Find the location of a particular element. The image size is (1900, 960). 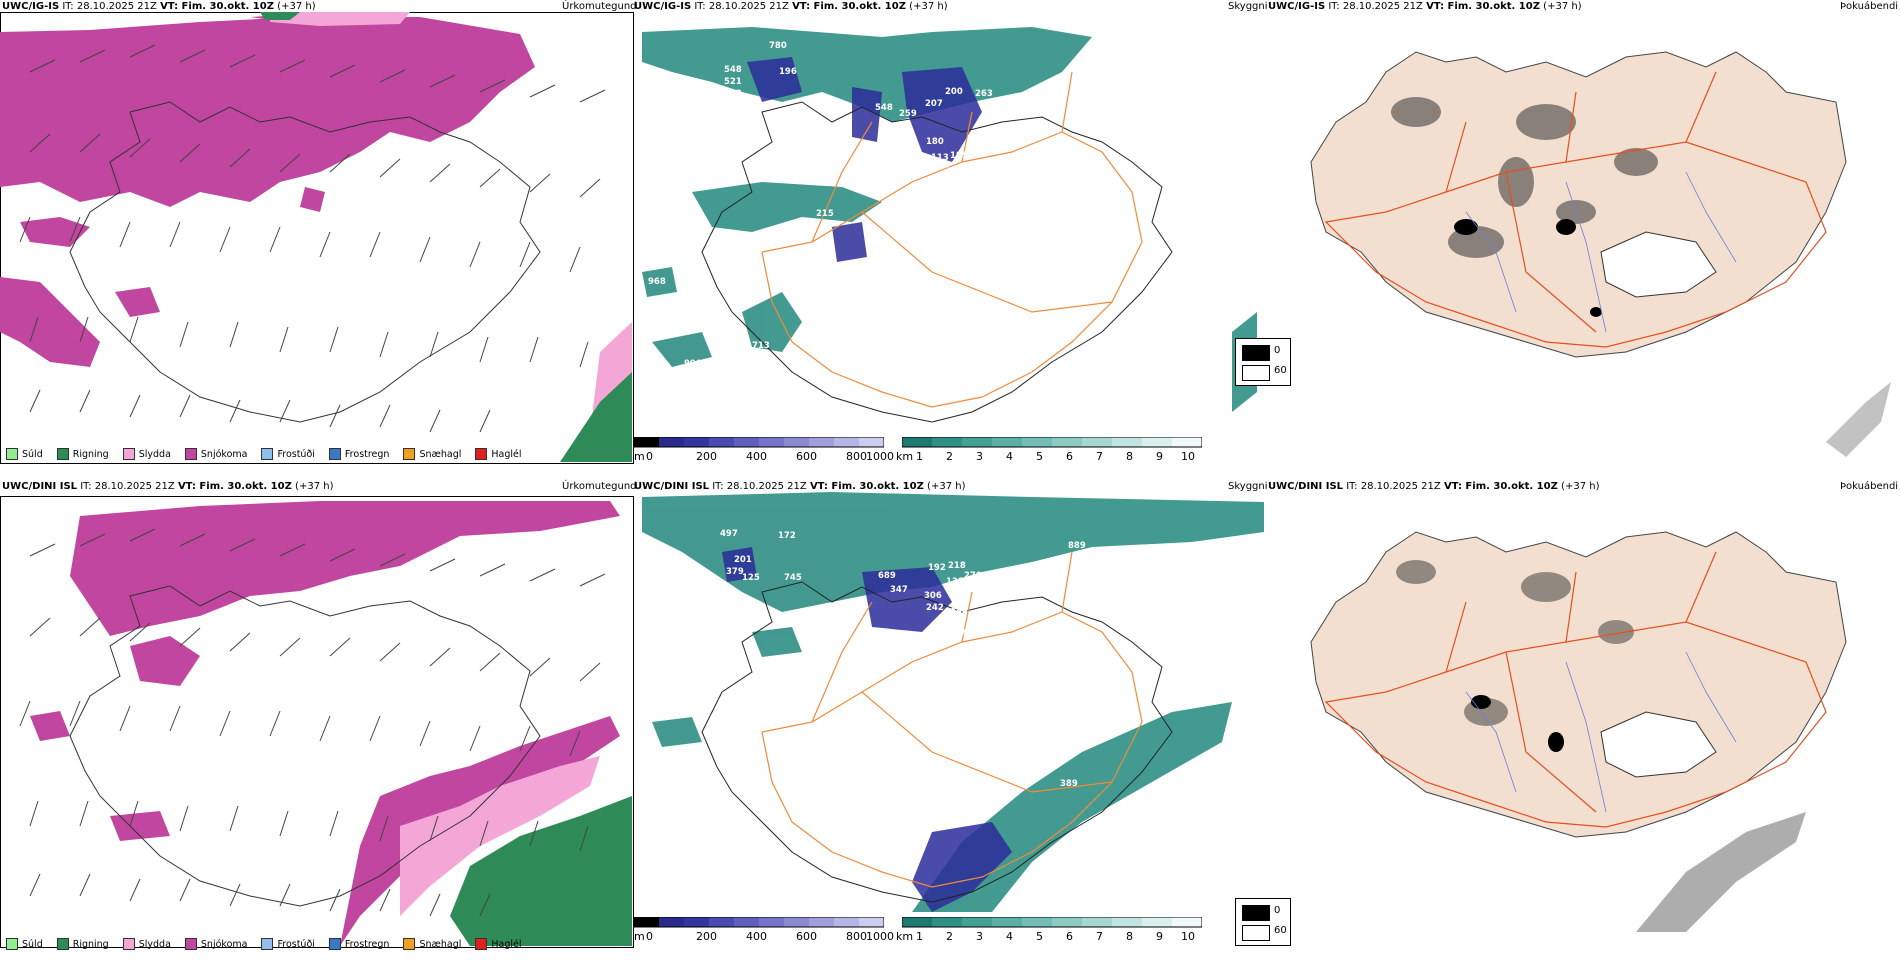

fog-swatch-dark is located at coordinates (1256, 913).